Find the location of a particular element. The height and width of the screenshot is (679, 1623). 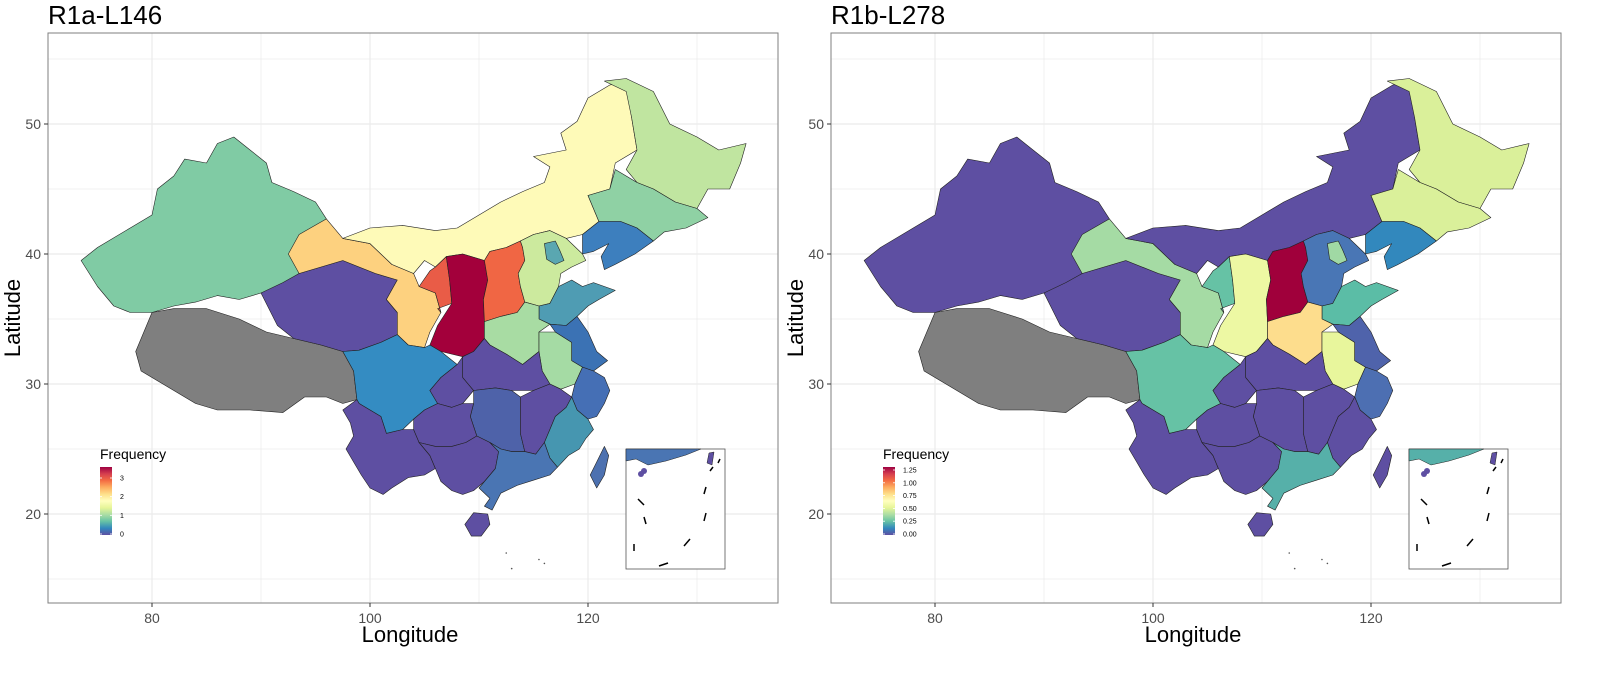

legend-tick-label: 2 is located at coordinates (122, 497).